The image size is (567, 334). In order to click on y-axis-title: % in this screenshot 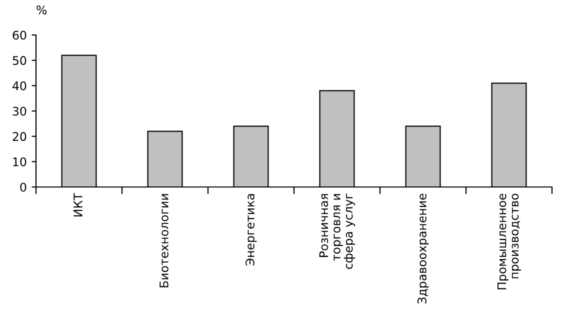, I will do `click(41, 10)`.